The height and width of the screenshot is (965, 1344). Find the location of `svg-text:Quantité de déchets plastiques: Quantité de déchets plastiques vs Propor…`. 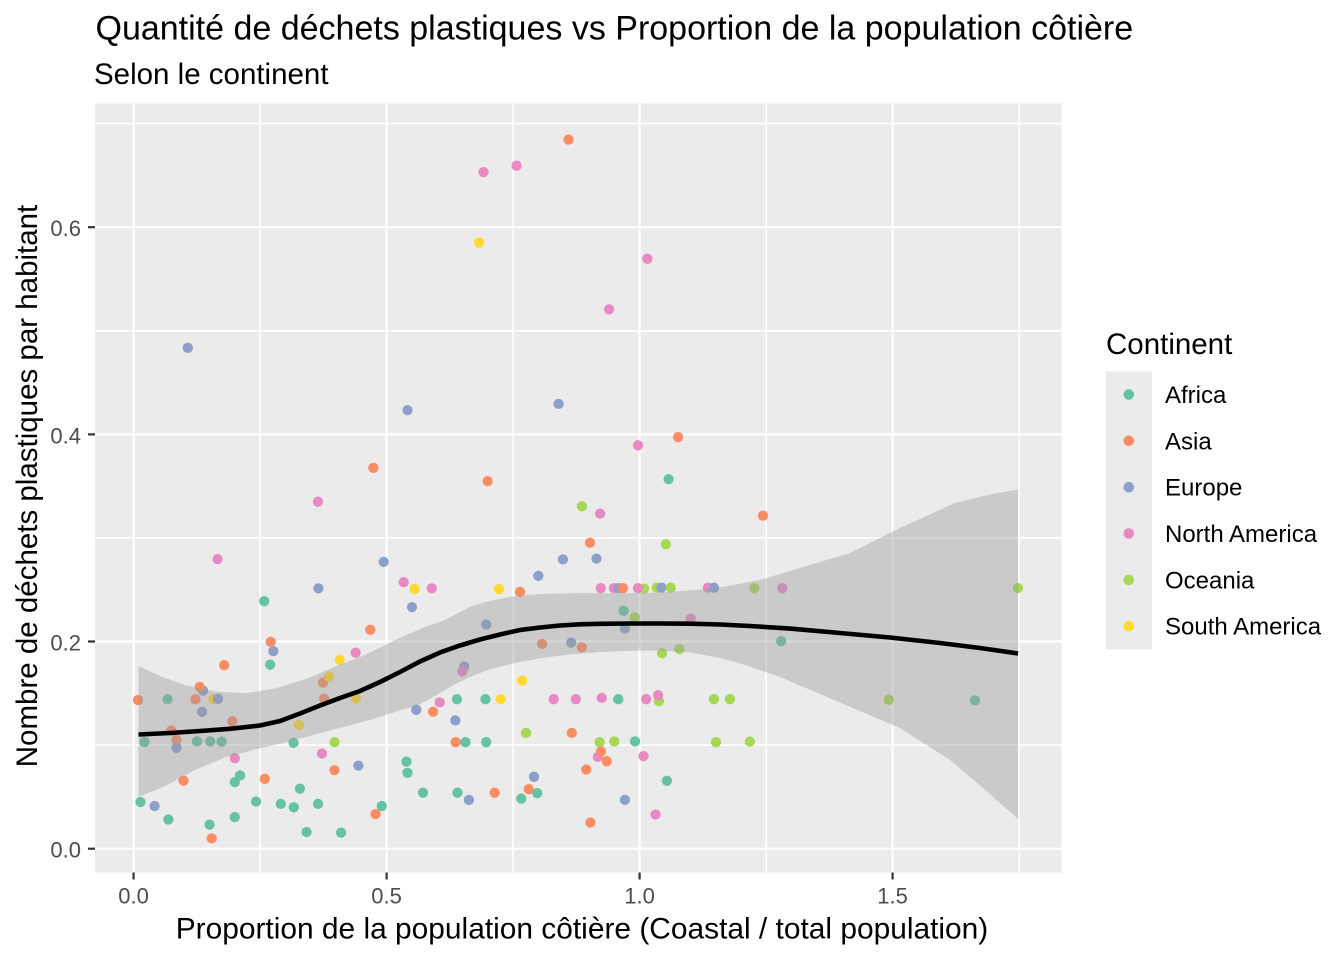

svg-text:Quantité de déchets plastiques: Quantité de déchets plastiques vs Propor… is located at coordinates (615, 28).